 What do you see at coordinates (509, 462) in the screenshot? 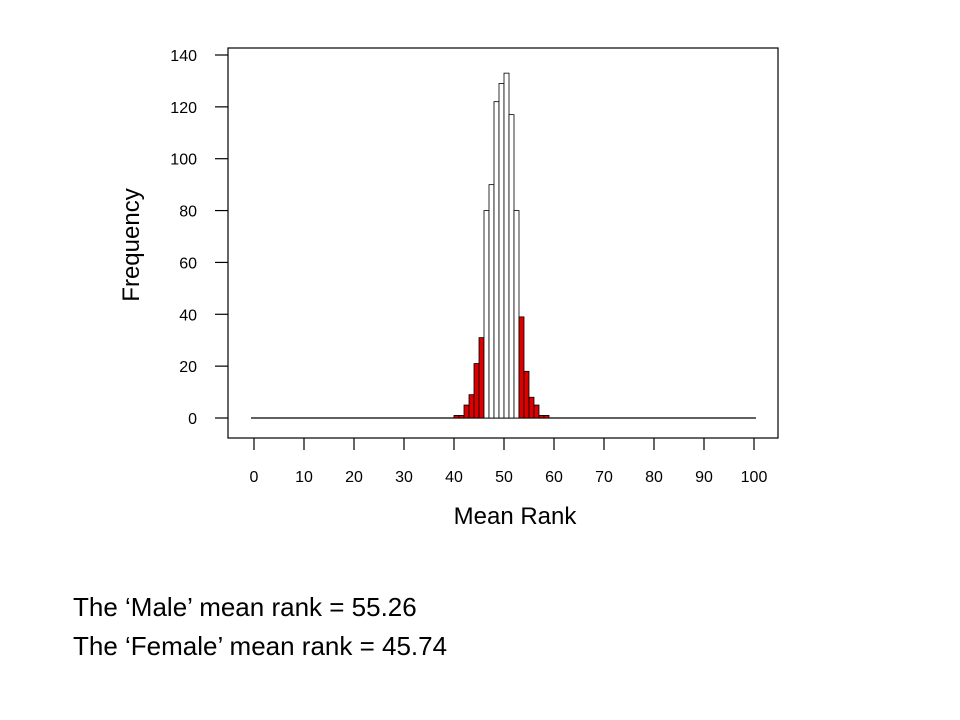
I see `x-axis: 0 10 20 30 40 50 60 70 80 90 100` at bounding box center [509, 462].